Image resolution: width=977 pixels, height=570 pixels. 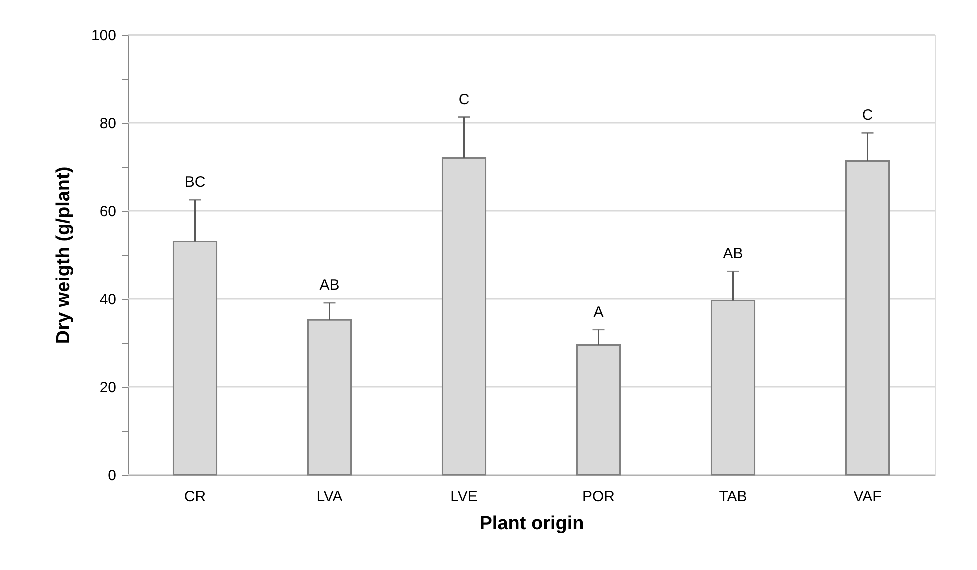 What do you see at coordinates (195, 182) in the screenshot?
I see `annotation: BC` at bounding box center [195, 182].